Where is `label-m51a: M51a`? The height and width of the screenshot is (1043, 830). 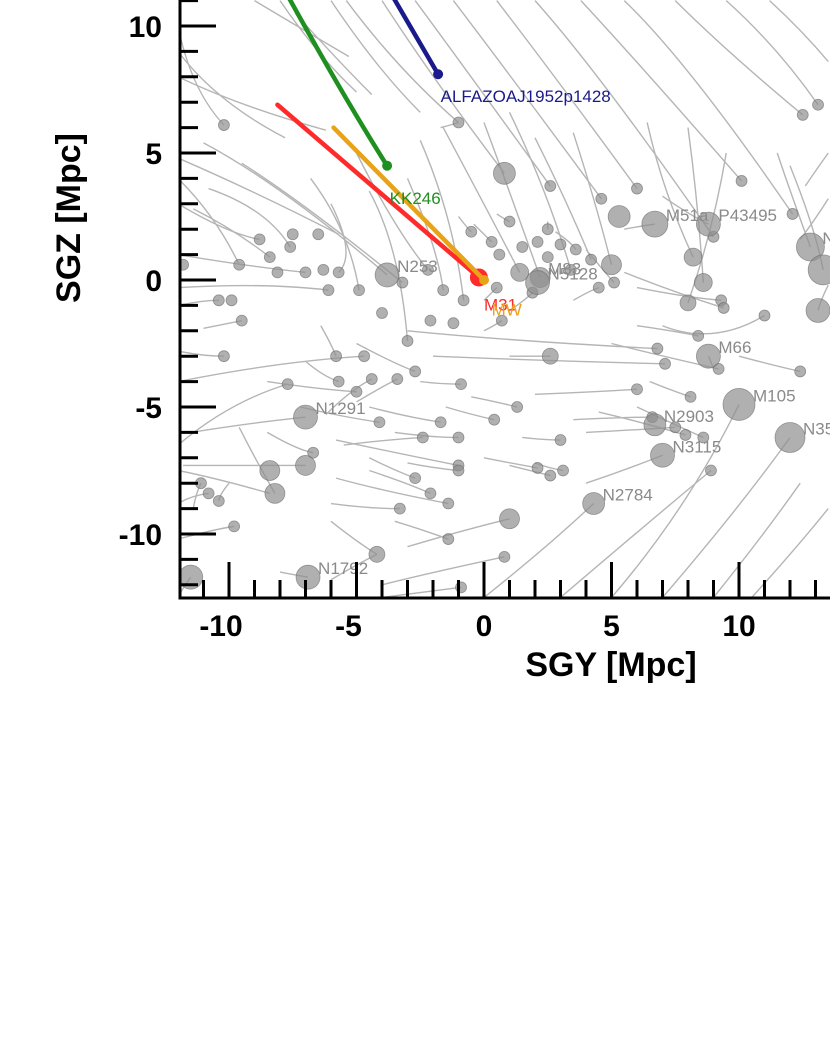
label-m51a: M51a is located at coordinates (687, 215).